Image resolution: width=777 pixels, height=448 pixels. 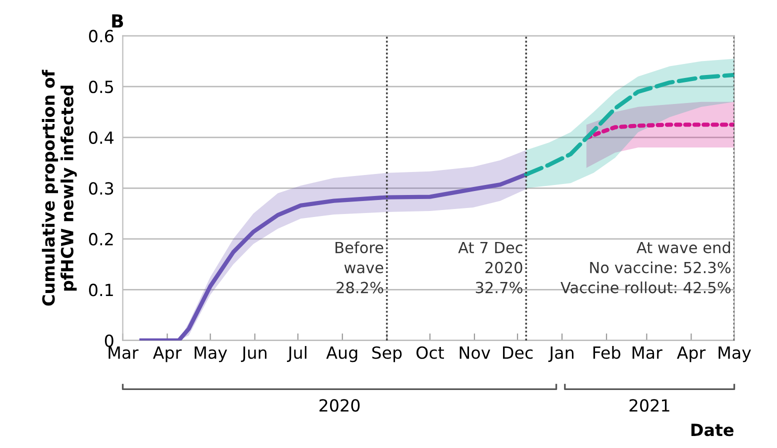 I want to click on ref-line-label: At wave end No vaccine: 52.3% Vaccine rollout: 42.5%, so click(x=645, y=267).